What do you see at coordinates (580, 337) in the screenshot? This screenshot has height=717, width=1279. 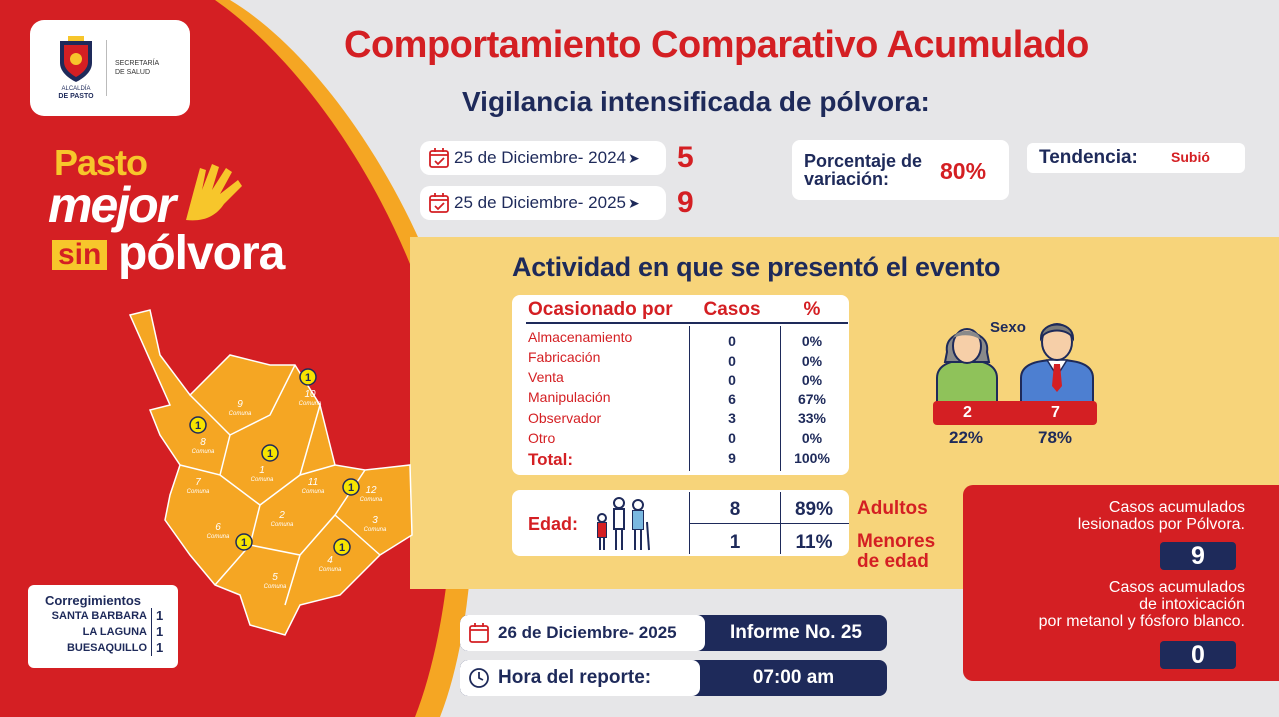 I see `row-label: Almacenamiento` at bounding box center [580, 337].